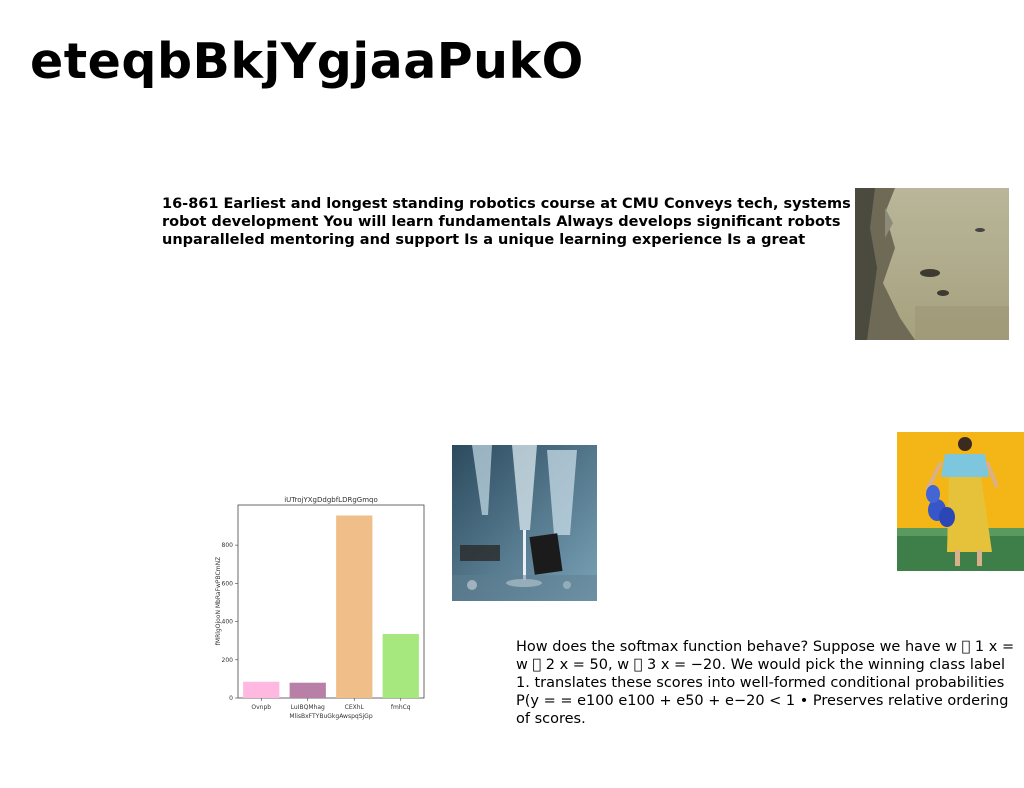 Image resolution: width=1024 pixels, height=788 pixels. What do you see at coordinates (355, 707) in the screenshot?
I see `chart-x-tick-label: CEXhL` at bounding box center [355, 707].